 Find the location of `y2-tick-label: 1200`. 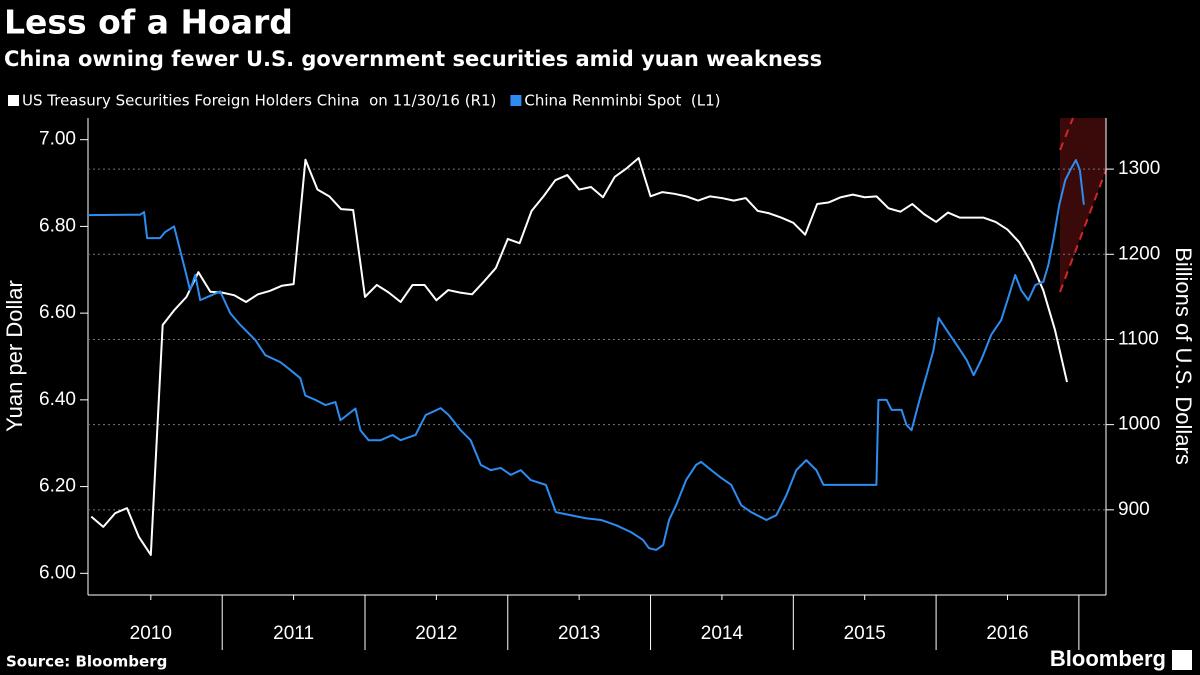

y2-tick-label: 1200 is located at coordinates (1139, 253).